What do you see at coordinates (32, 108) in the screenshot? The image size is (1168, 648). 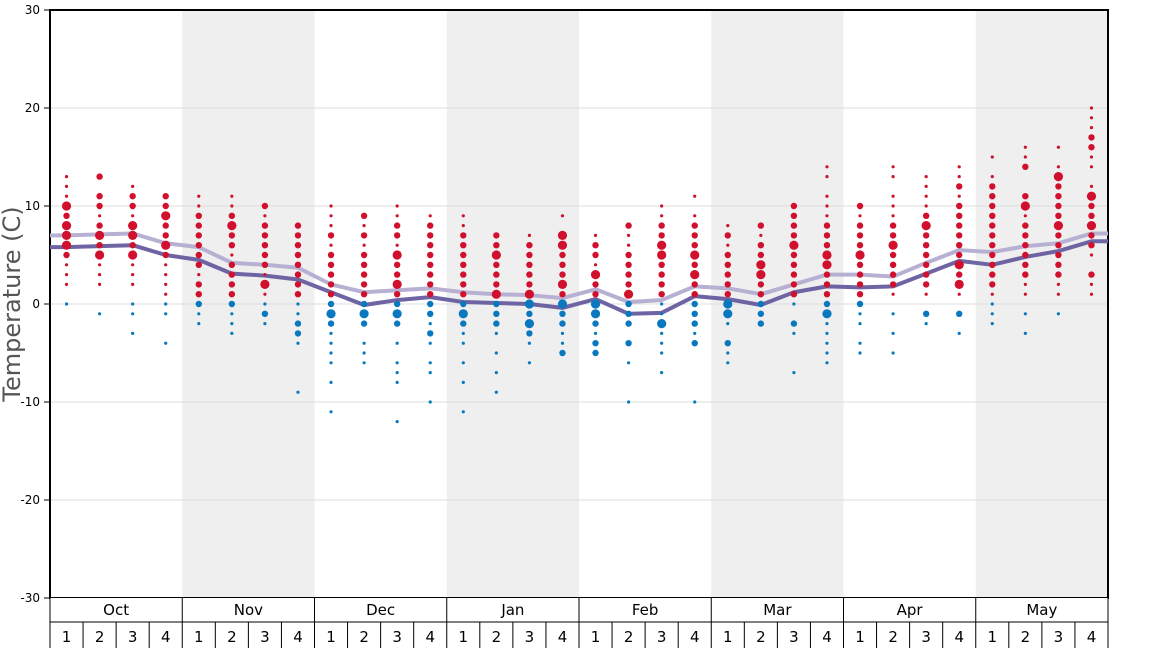 I see `y-tick-label: 20` at bounding box center [32, 108].